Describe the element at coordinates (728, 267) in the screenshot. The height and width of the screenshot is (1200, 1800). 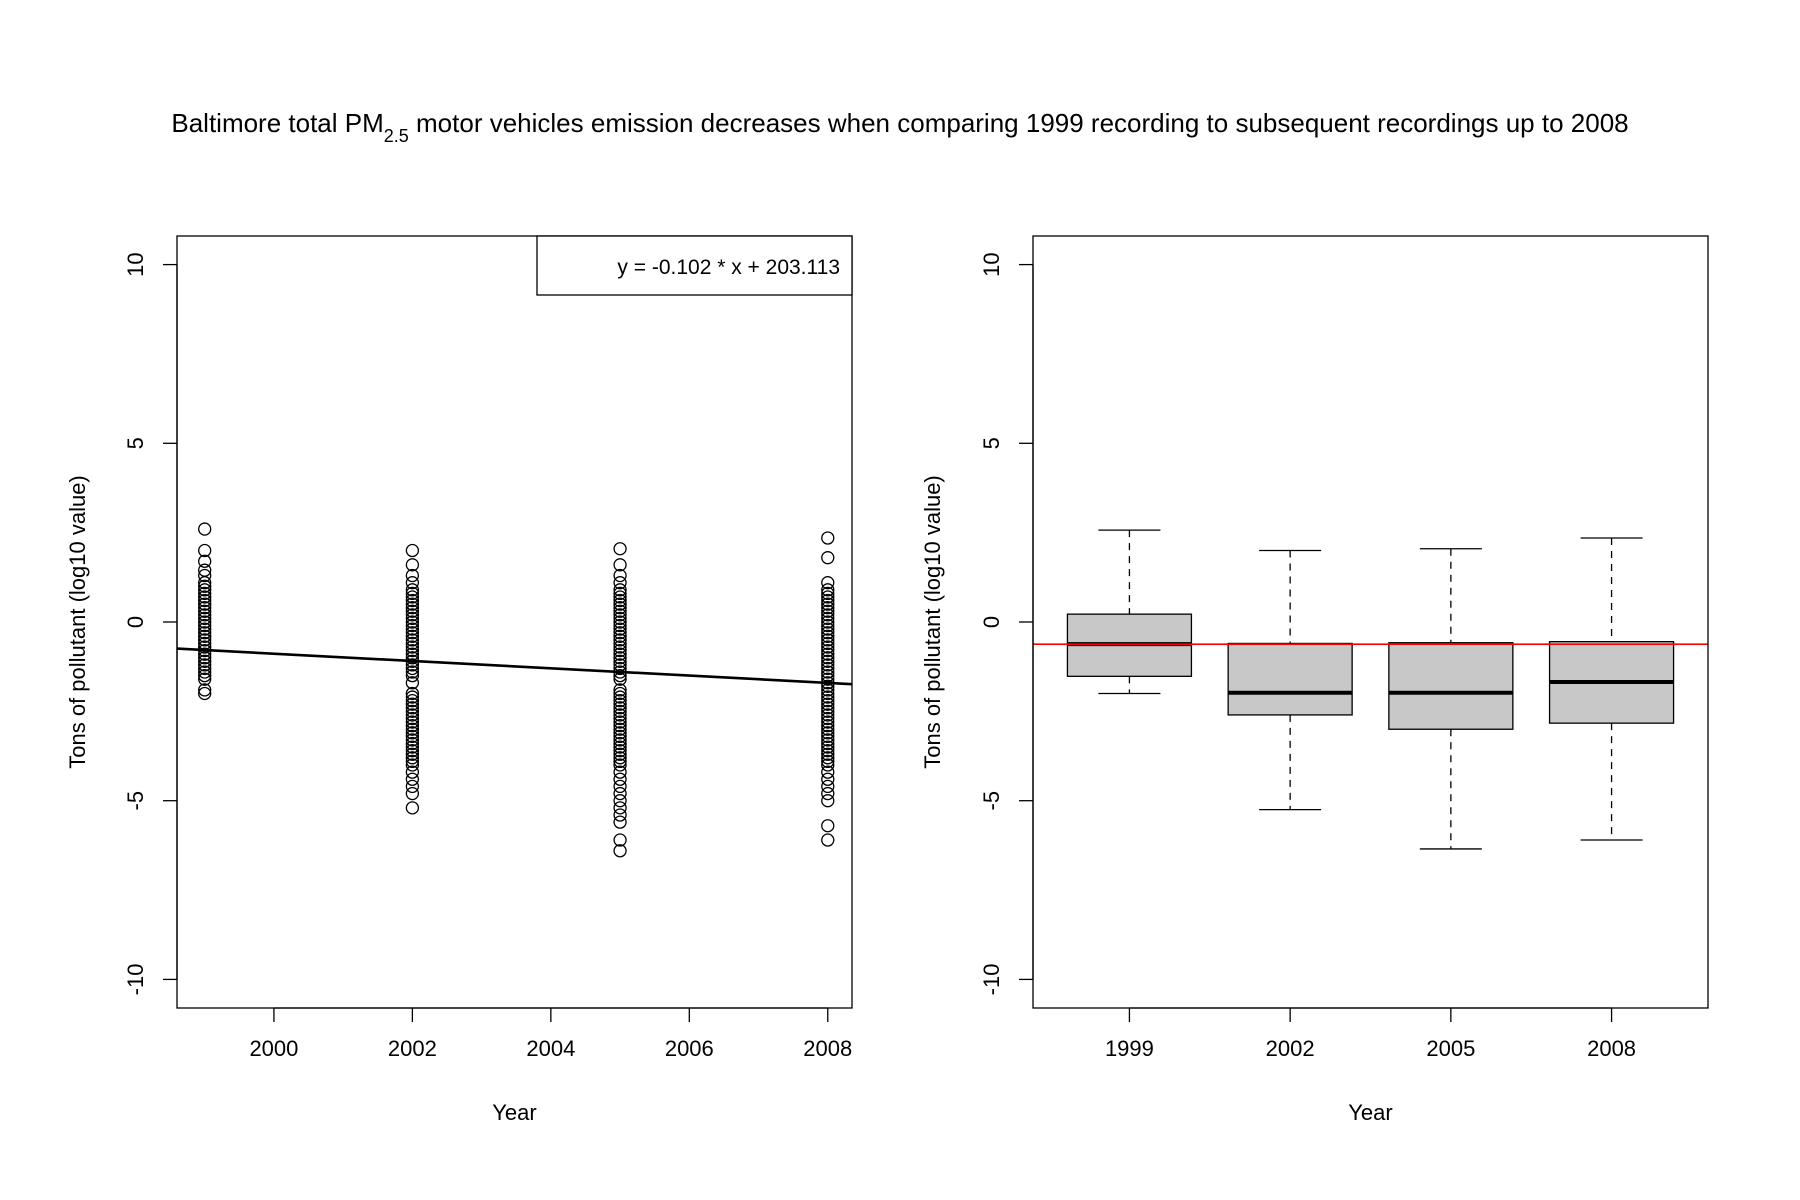
I see `legend-equation: y = -0.102 * x + 203.113` at that location.